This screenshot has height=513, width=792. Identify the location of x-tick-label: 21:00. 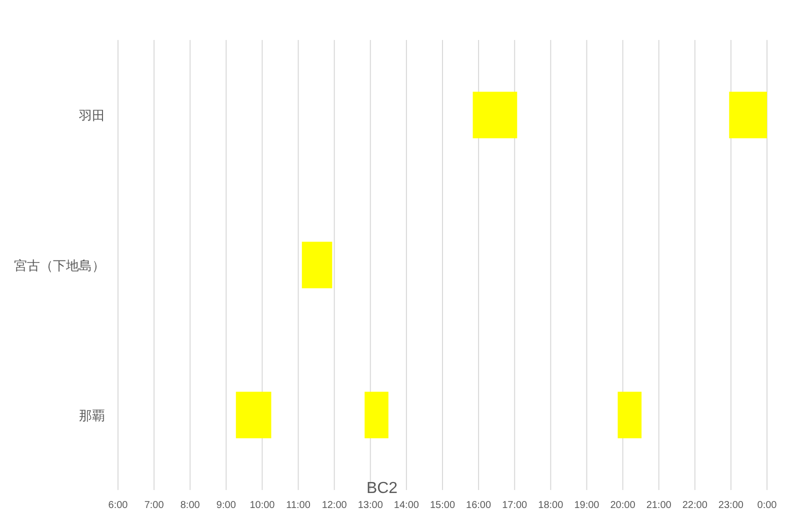
(659, 505).